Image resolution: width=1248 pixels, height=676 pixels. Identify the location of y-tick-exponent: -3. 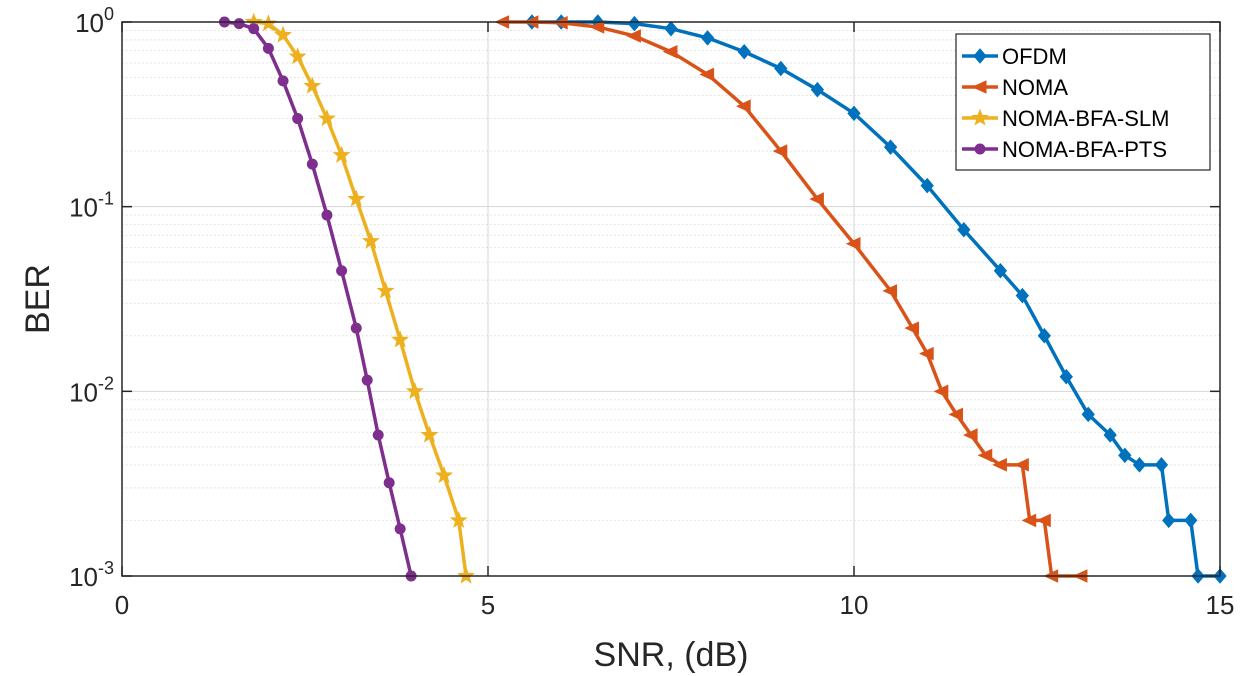
(106, 568).